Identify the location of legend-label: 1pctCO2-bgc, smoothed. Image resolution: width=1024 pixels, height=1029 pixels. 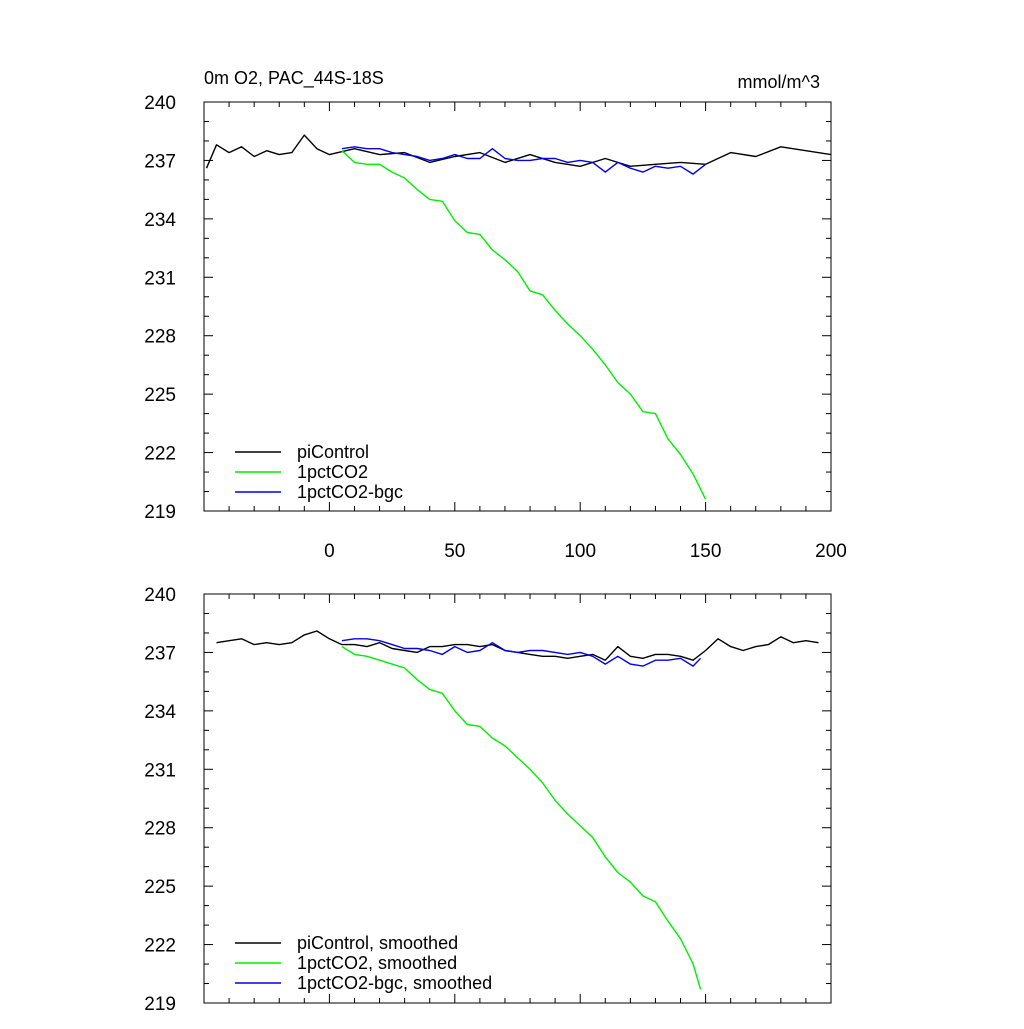
(394, 983).